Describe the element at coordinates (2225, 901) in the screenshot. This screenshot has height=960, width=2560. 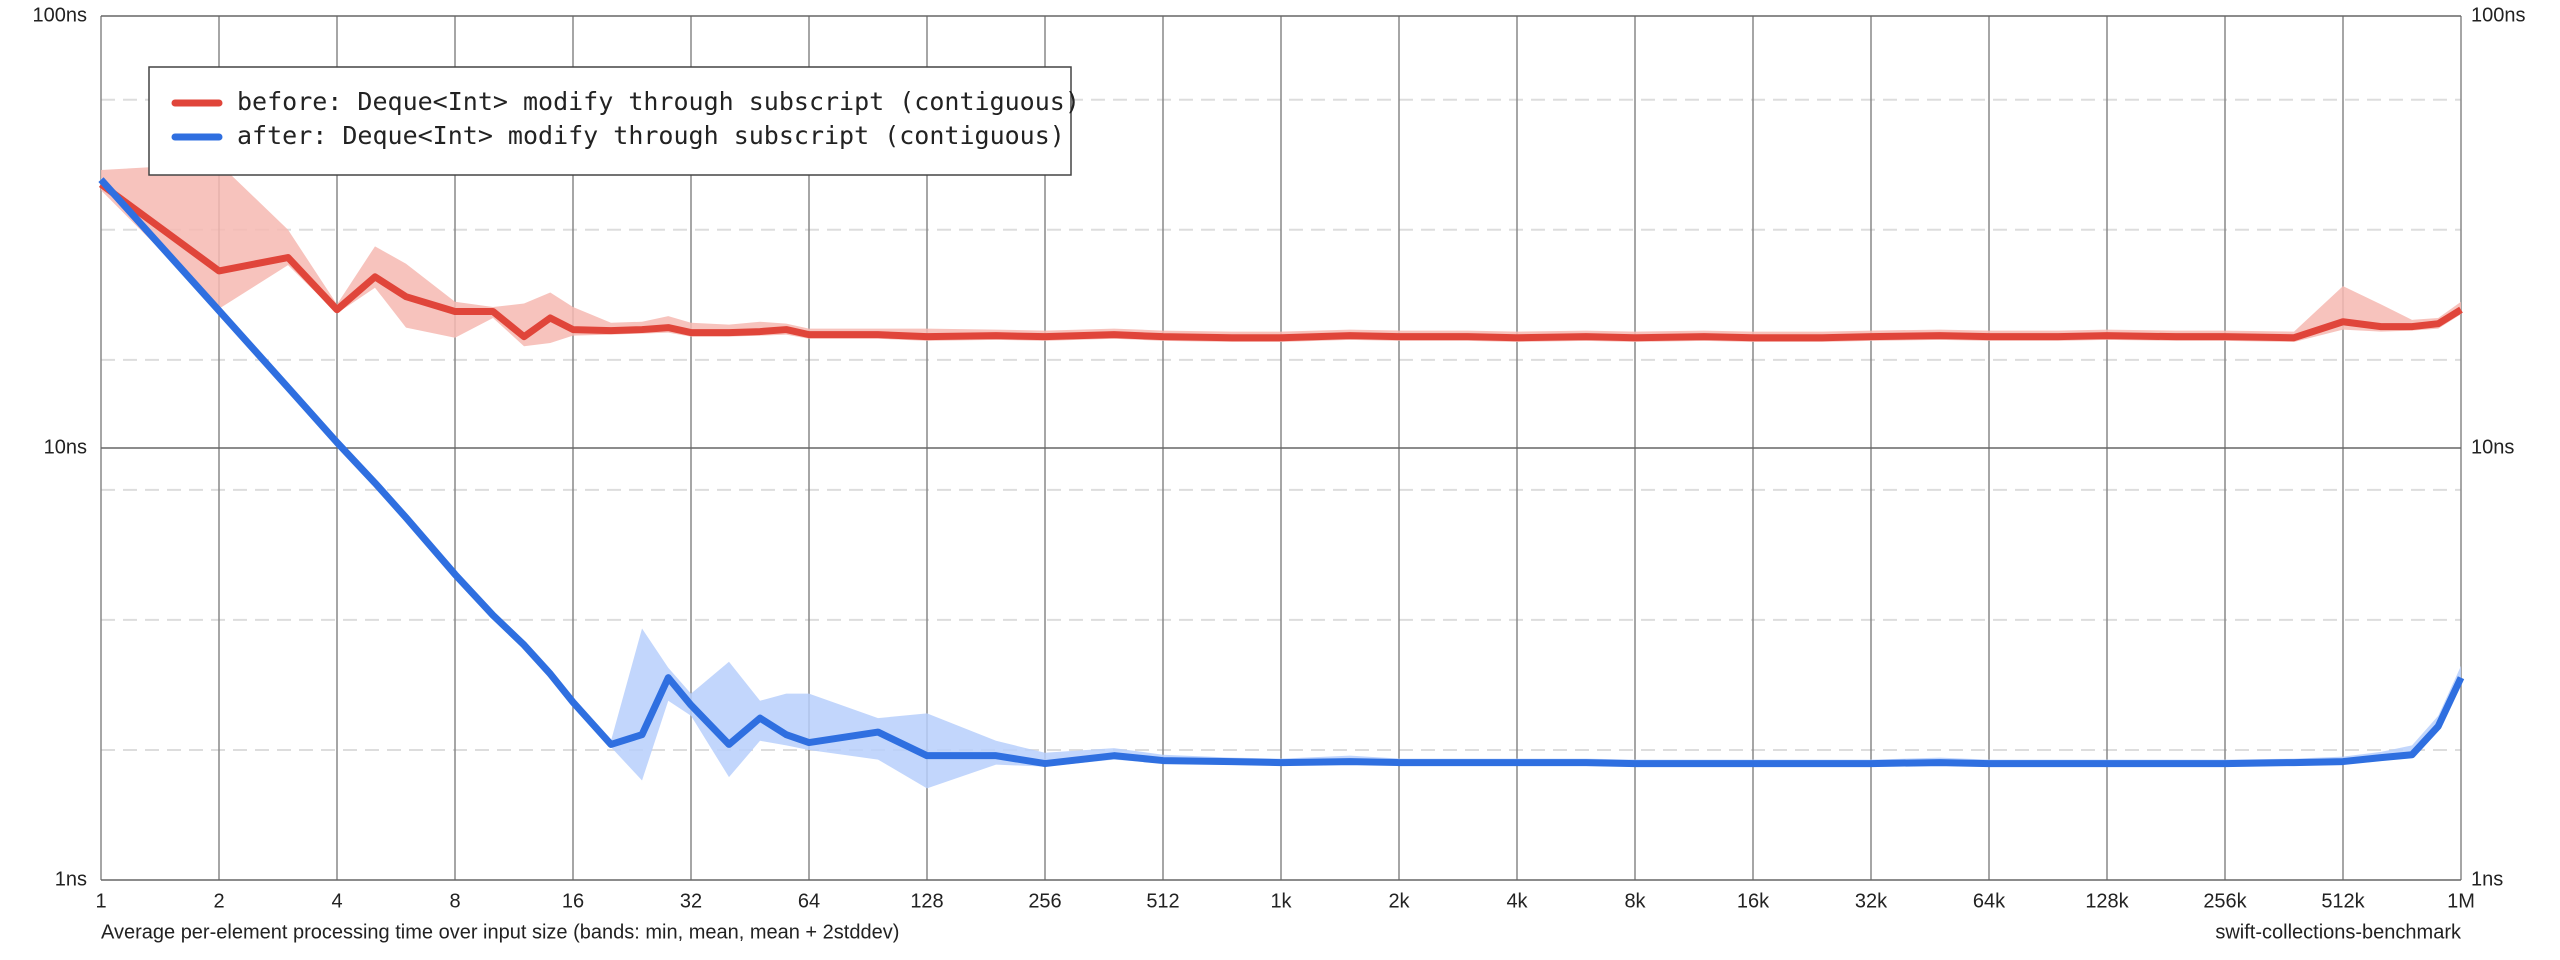
I see `x-tick-label: 256k` at that location.